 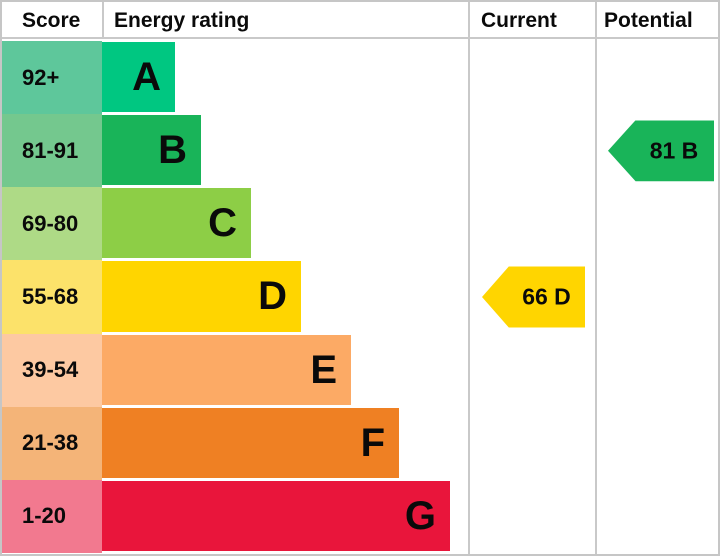 I want to click on band-row-f: 21-38 F, so click(x=360, y=443).